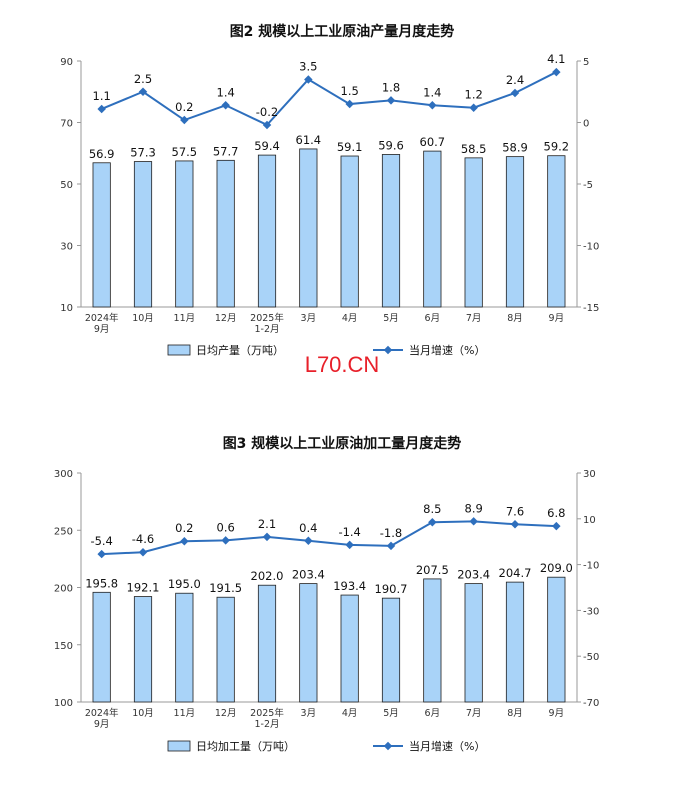 The height and width of the screenshot is (791, 684). What do you see at coordinates (309, 318) in the screenshot?
I see `x-axis-tick-label: 3月` at bounding box center [309, 318].